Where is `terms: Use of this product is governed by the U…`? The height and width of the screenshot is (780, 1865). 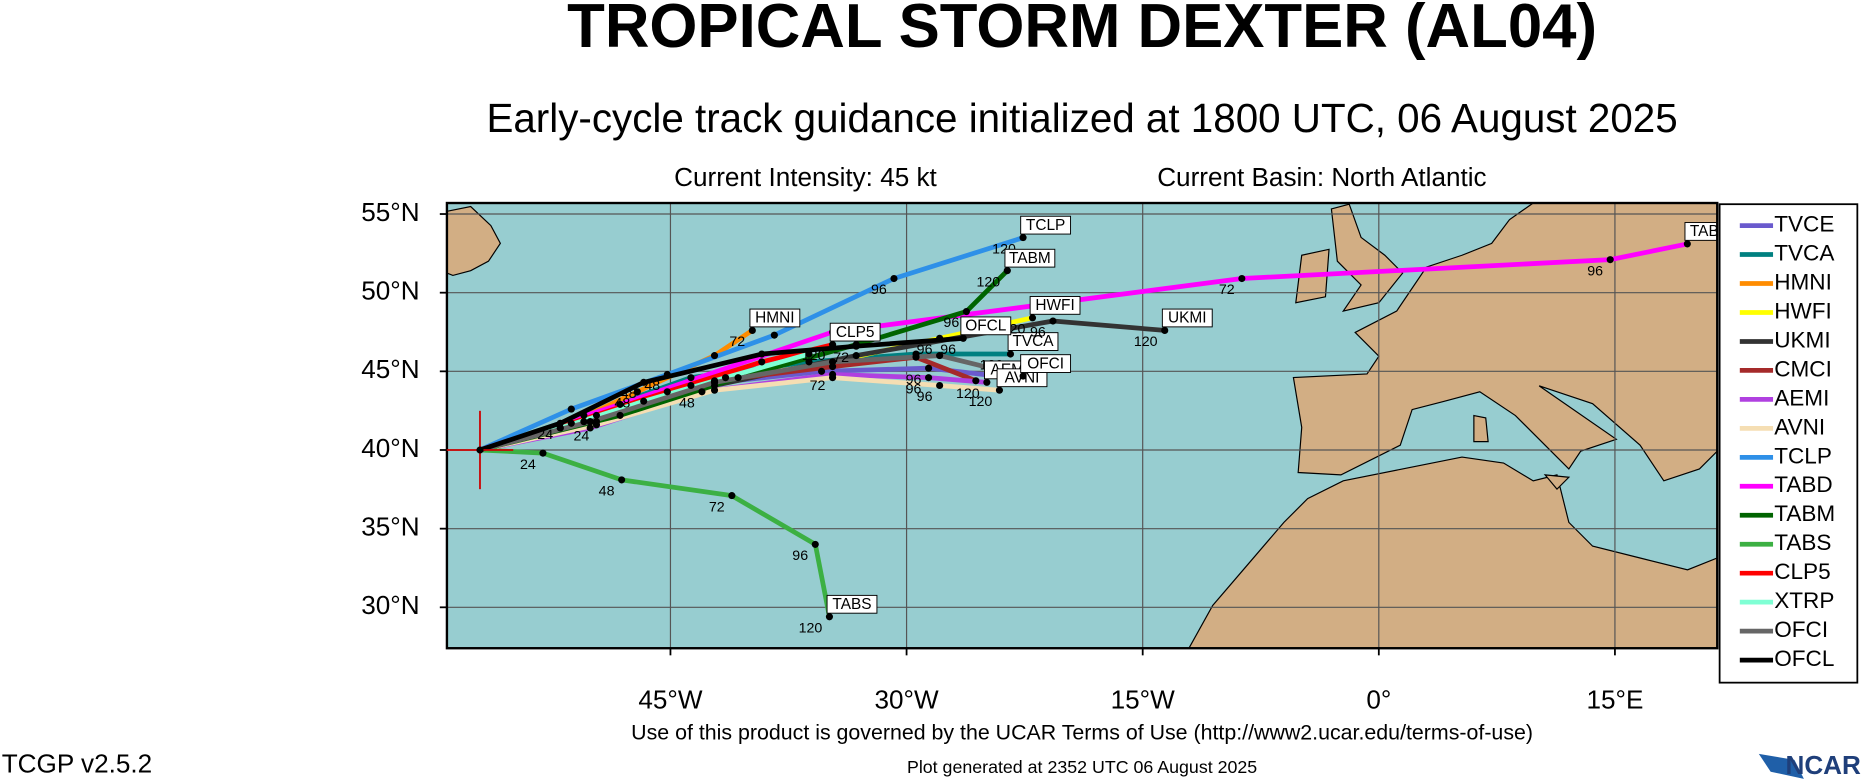
terms: Use of this product is governed by the U… is located at coordinates (1082, 732).